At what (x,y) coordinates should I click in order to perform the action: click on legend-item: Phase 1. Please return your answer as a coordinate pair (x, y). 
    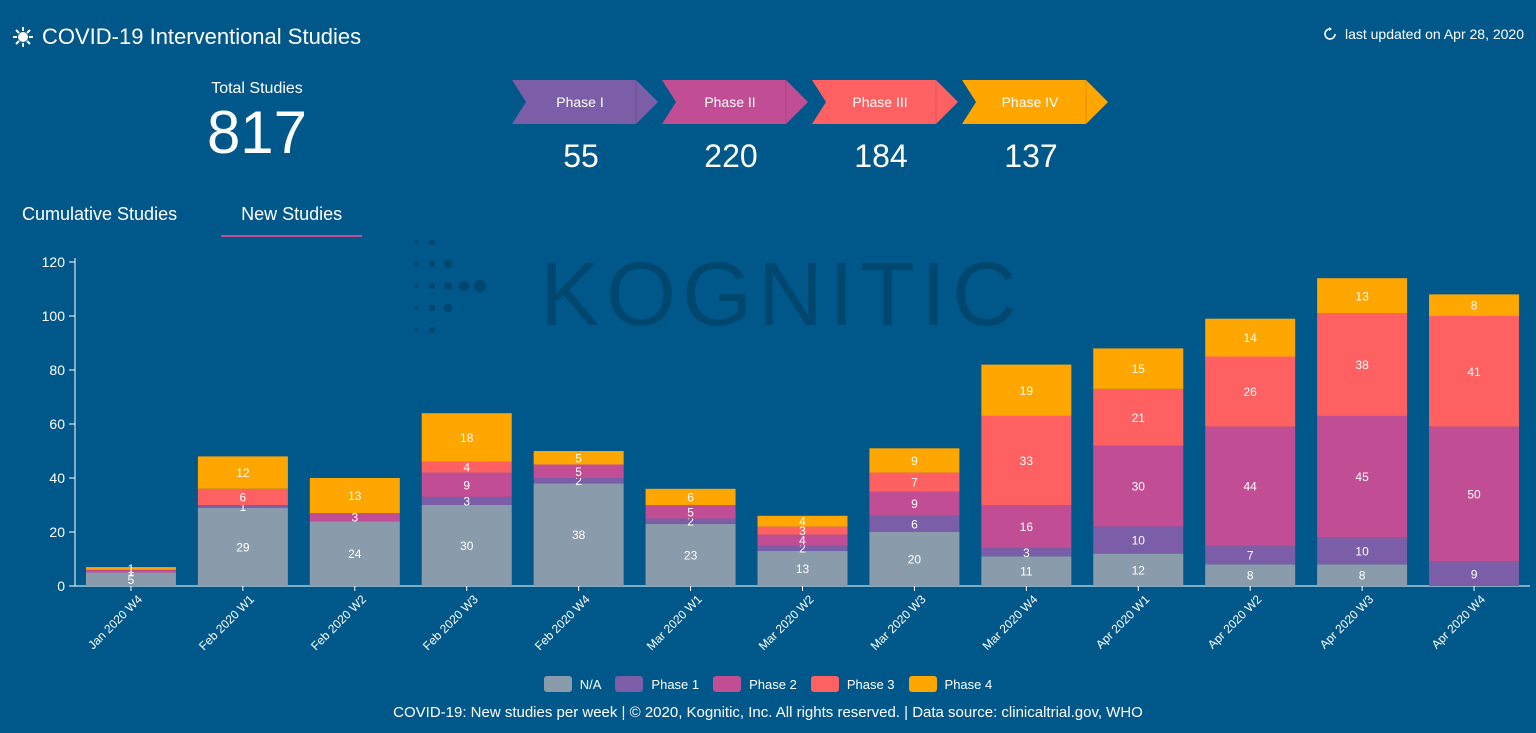
    Looking at the image, I should click on (657, 684).